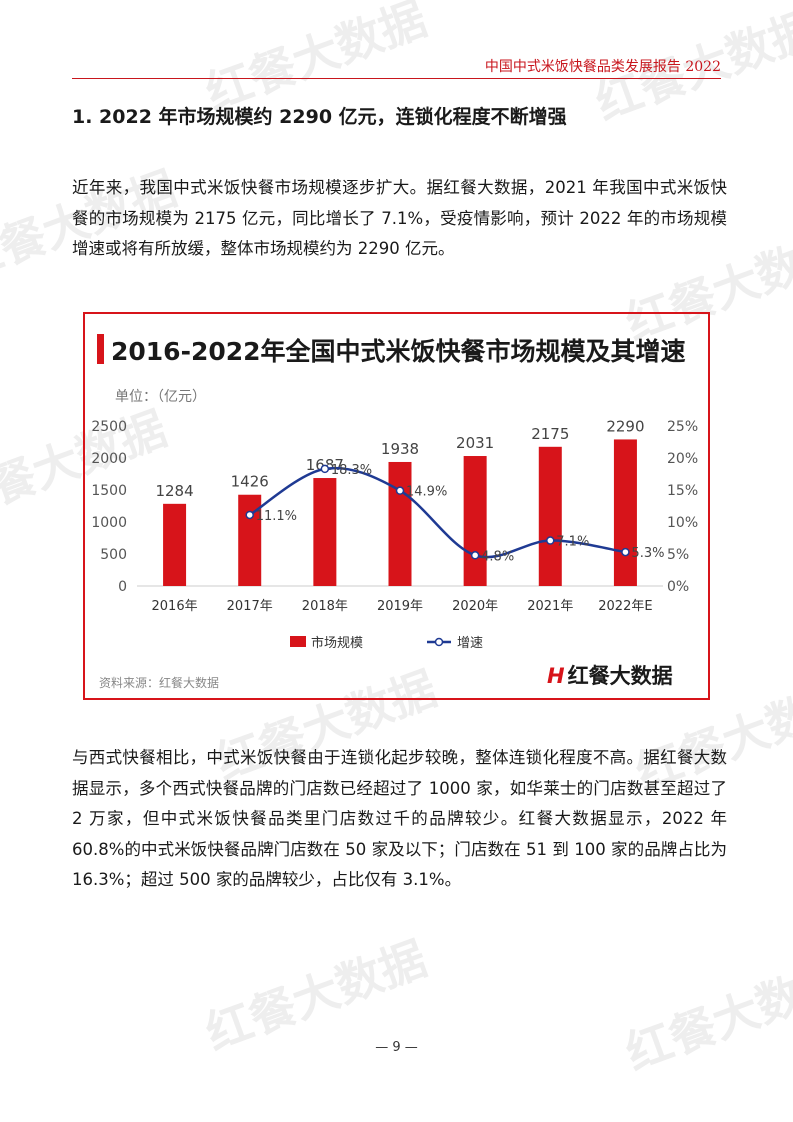  What do you see at coordinates (550, 606) in the screenshot?
I see `x-tick-label: 2021年` at bounding box center [550, 606].